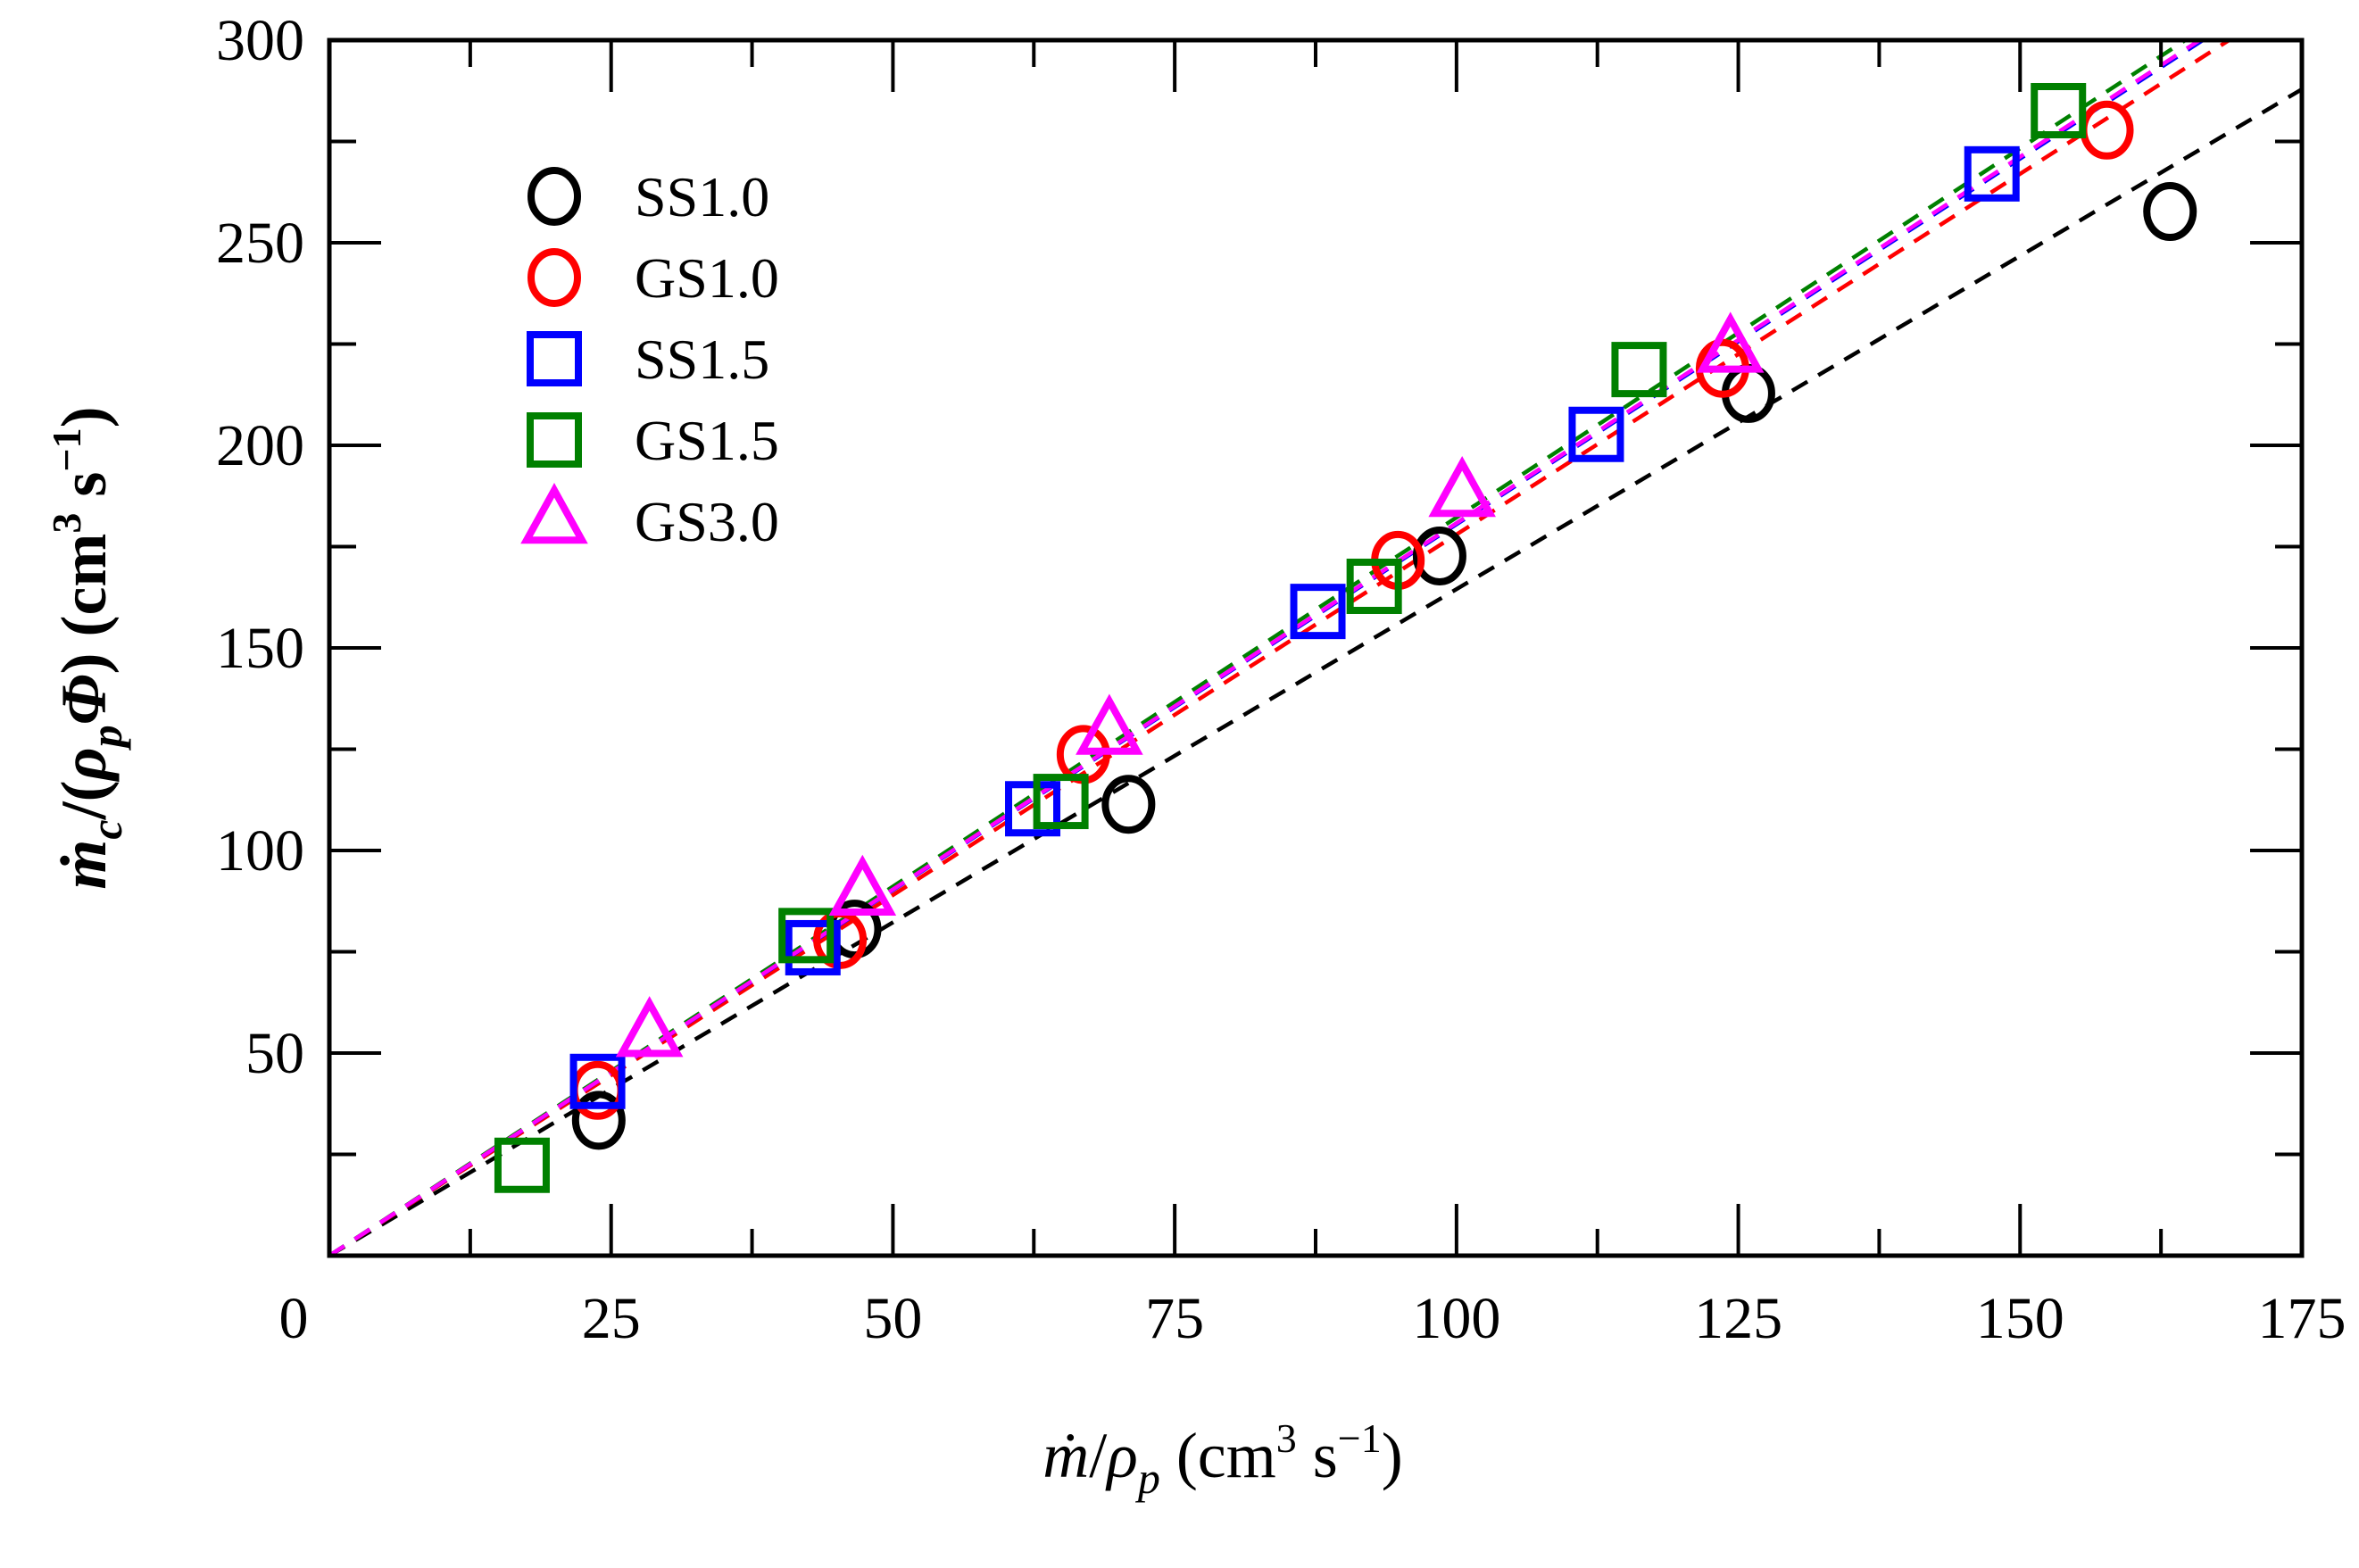  What do you see at coordinates (2302, 1318) in the screenshot?
I see `x-tick-label: 175` at bounding box center [2302, 1318].